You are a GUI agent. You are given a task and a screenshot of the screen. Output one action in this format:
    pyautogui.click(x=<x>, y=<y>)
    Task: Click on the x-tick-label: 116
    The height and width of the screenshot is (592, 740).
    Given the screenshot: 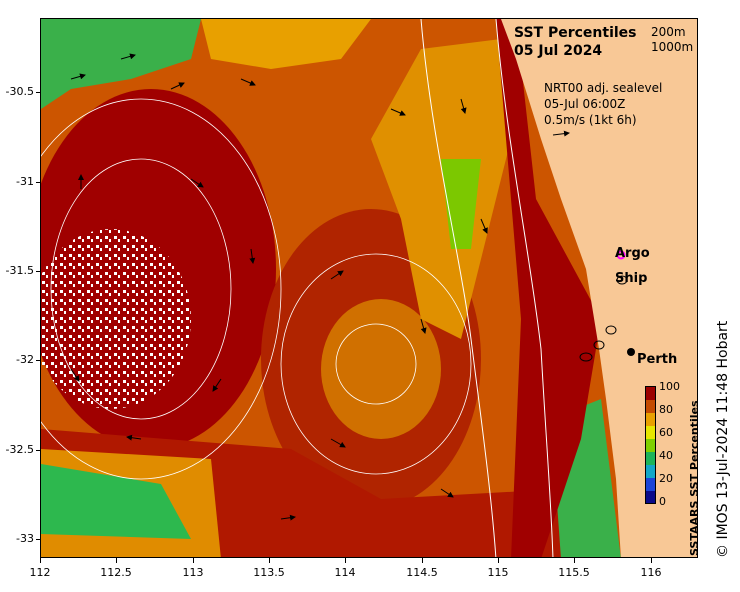 What is the action you would take?
    pyautogui.click(x=651, y=572)
    